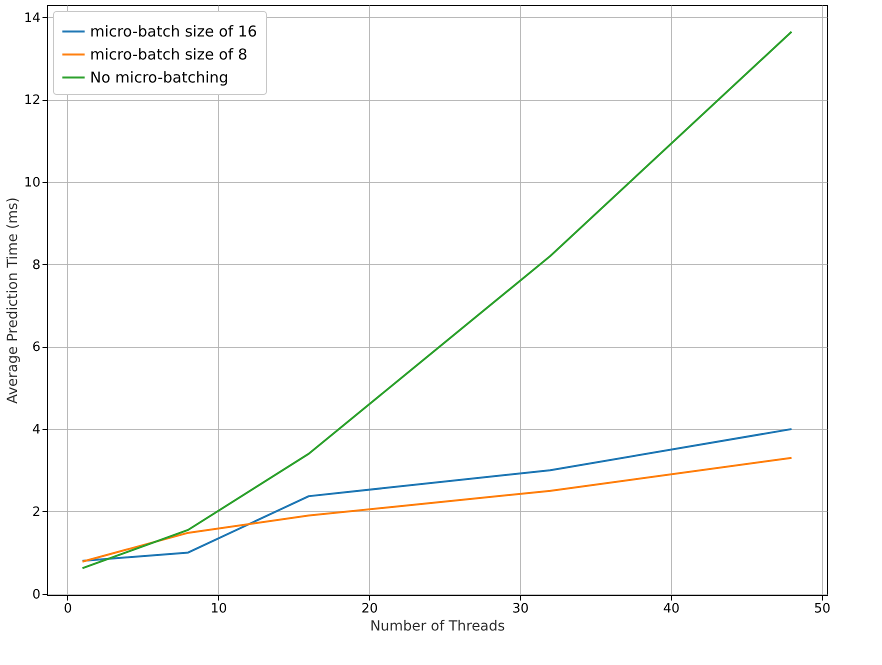  I want to click on x-tick-label: 30, so click(520, 609).